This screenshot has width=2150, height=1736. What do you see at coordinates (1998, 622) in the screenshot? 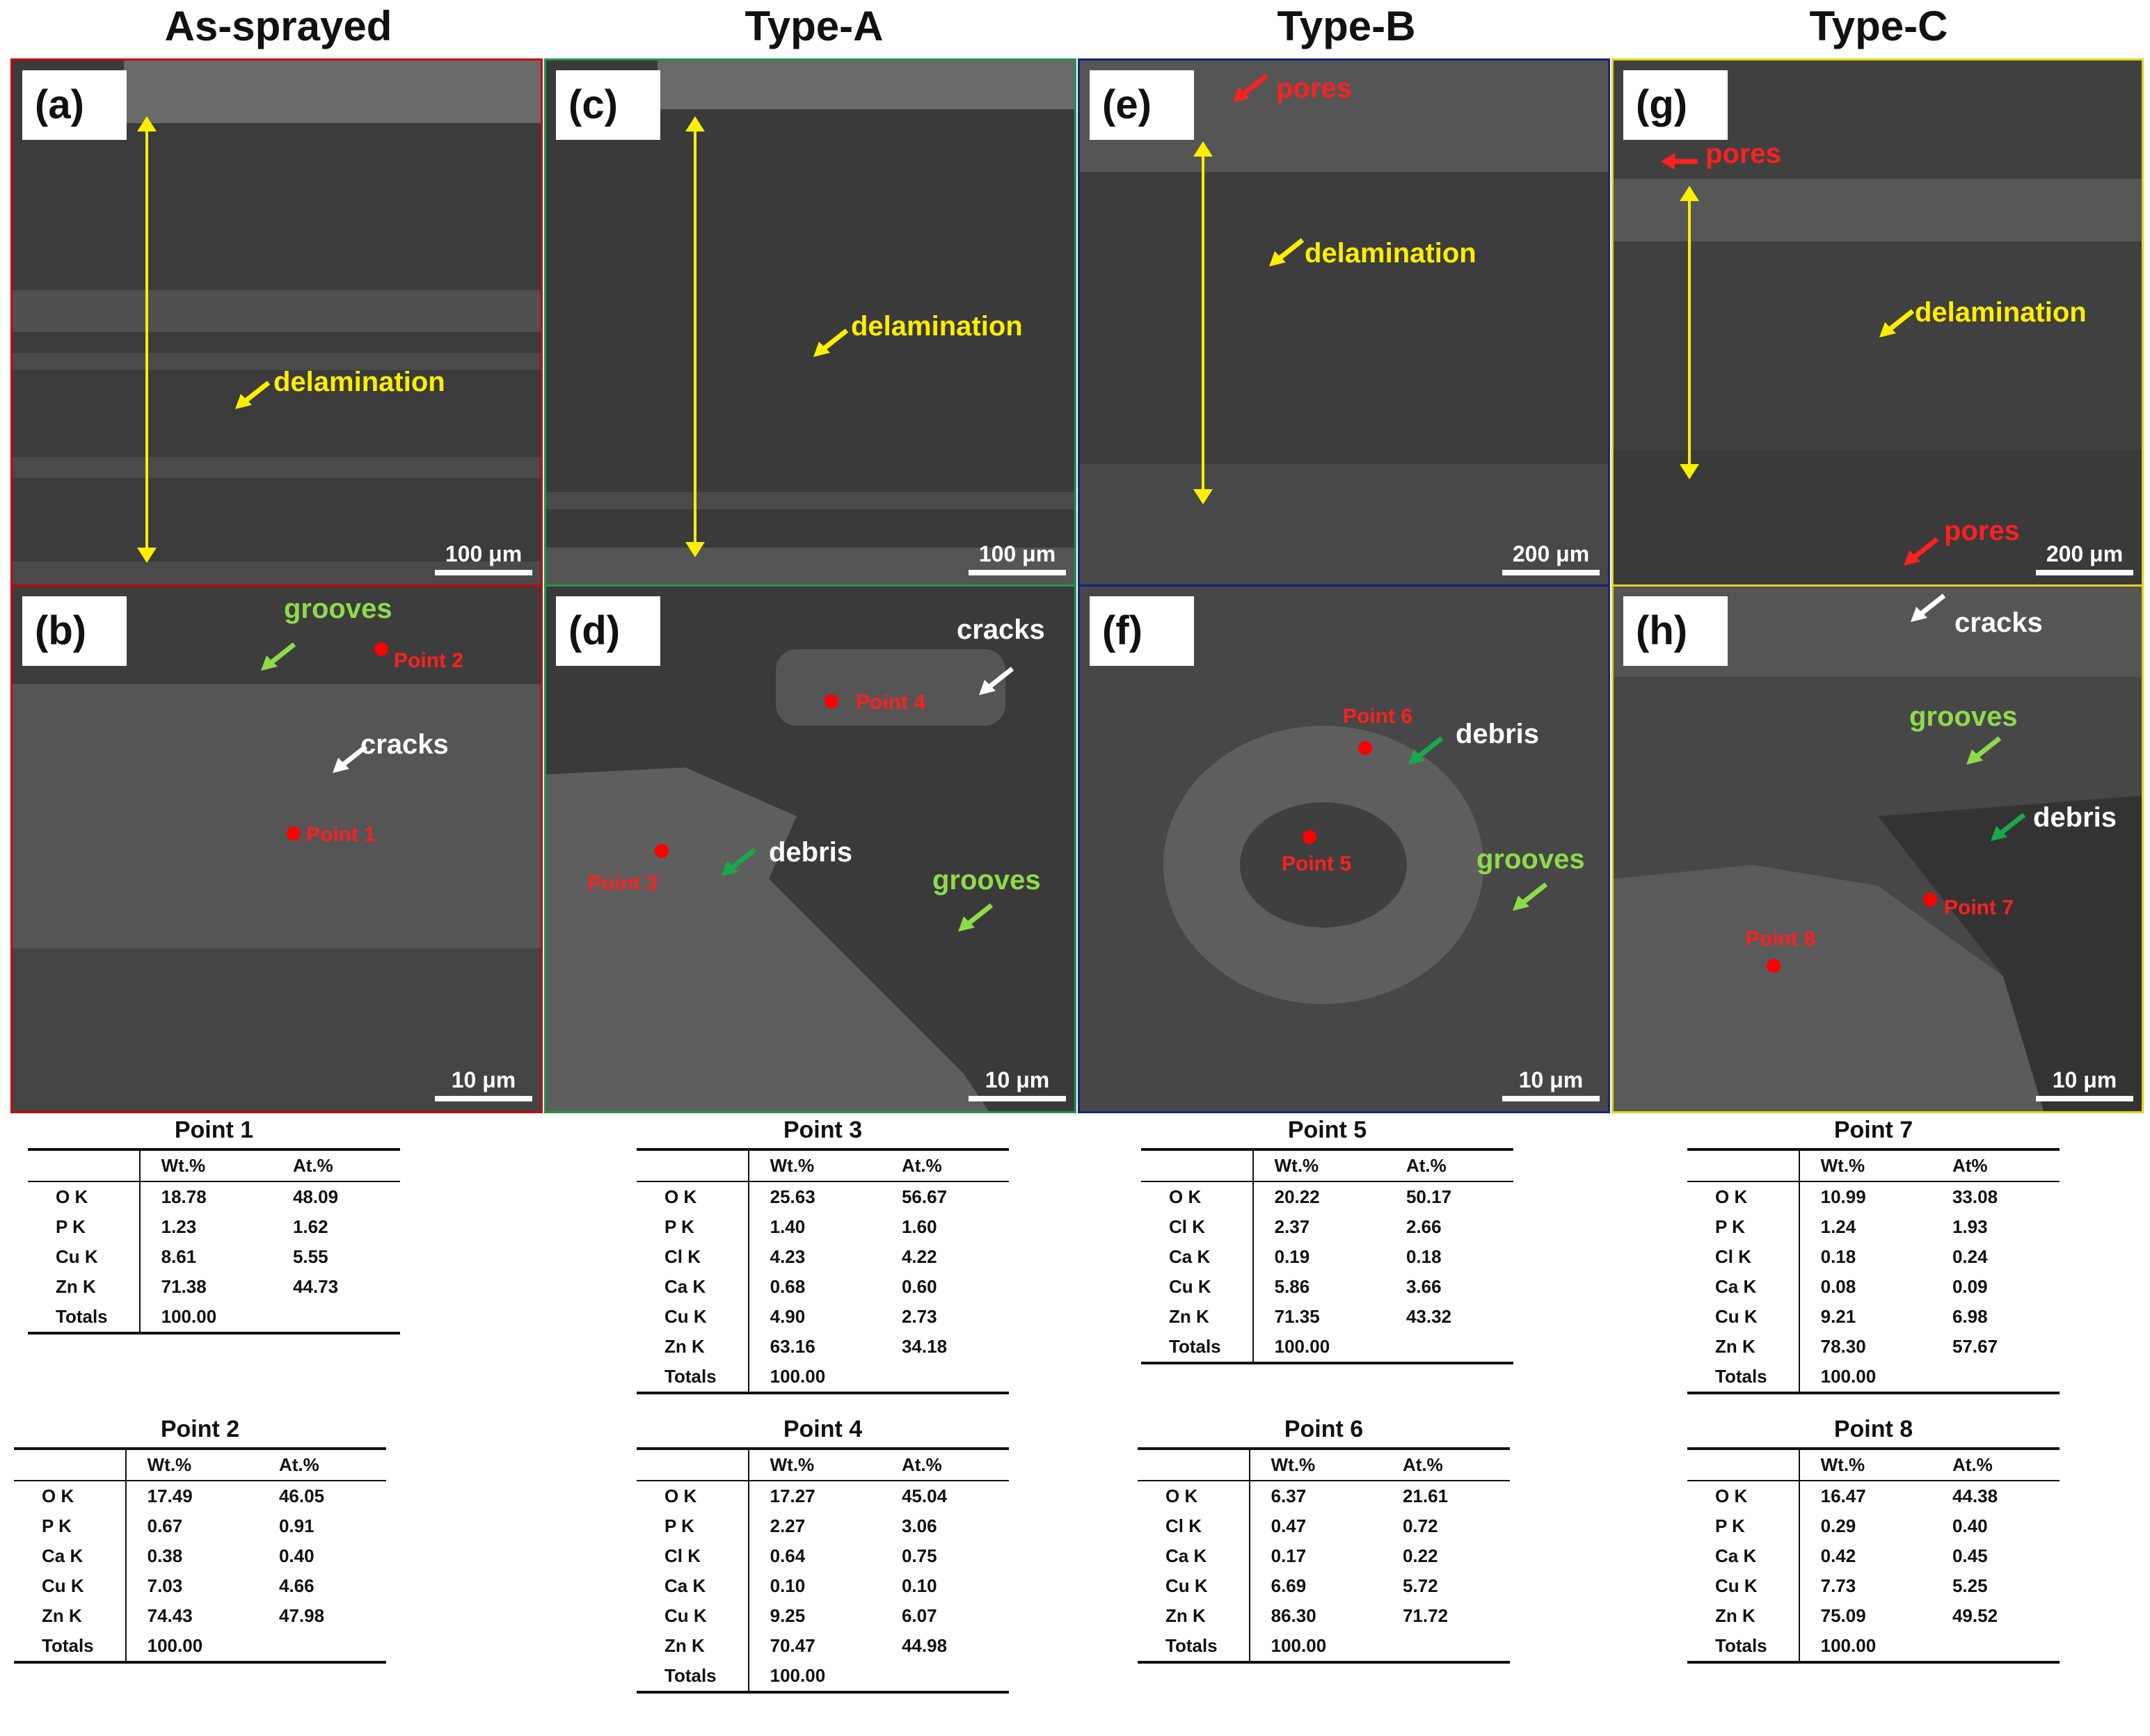
I see `annotation-cracks: cracks` at bounding box center [1998, 622].